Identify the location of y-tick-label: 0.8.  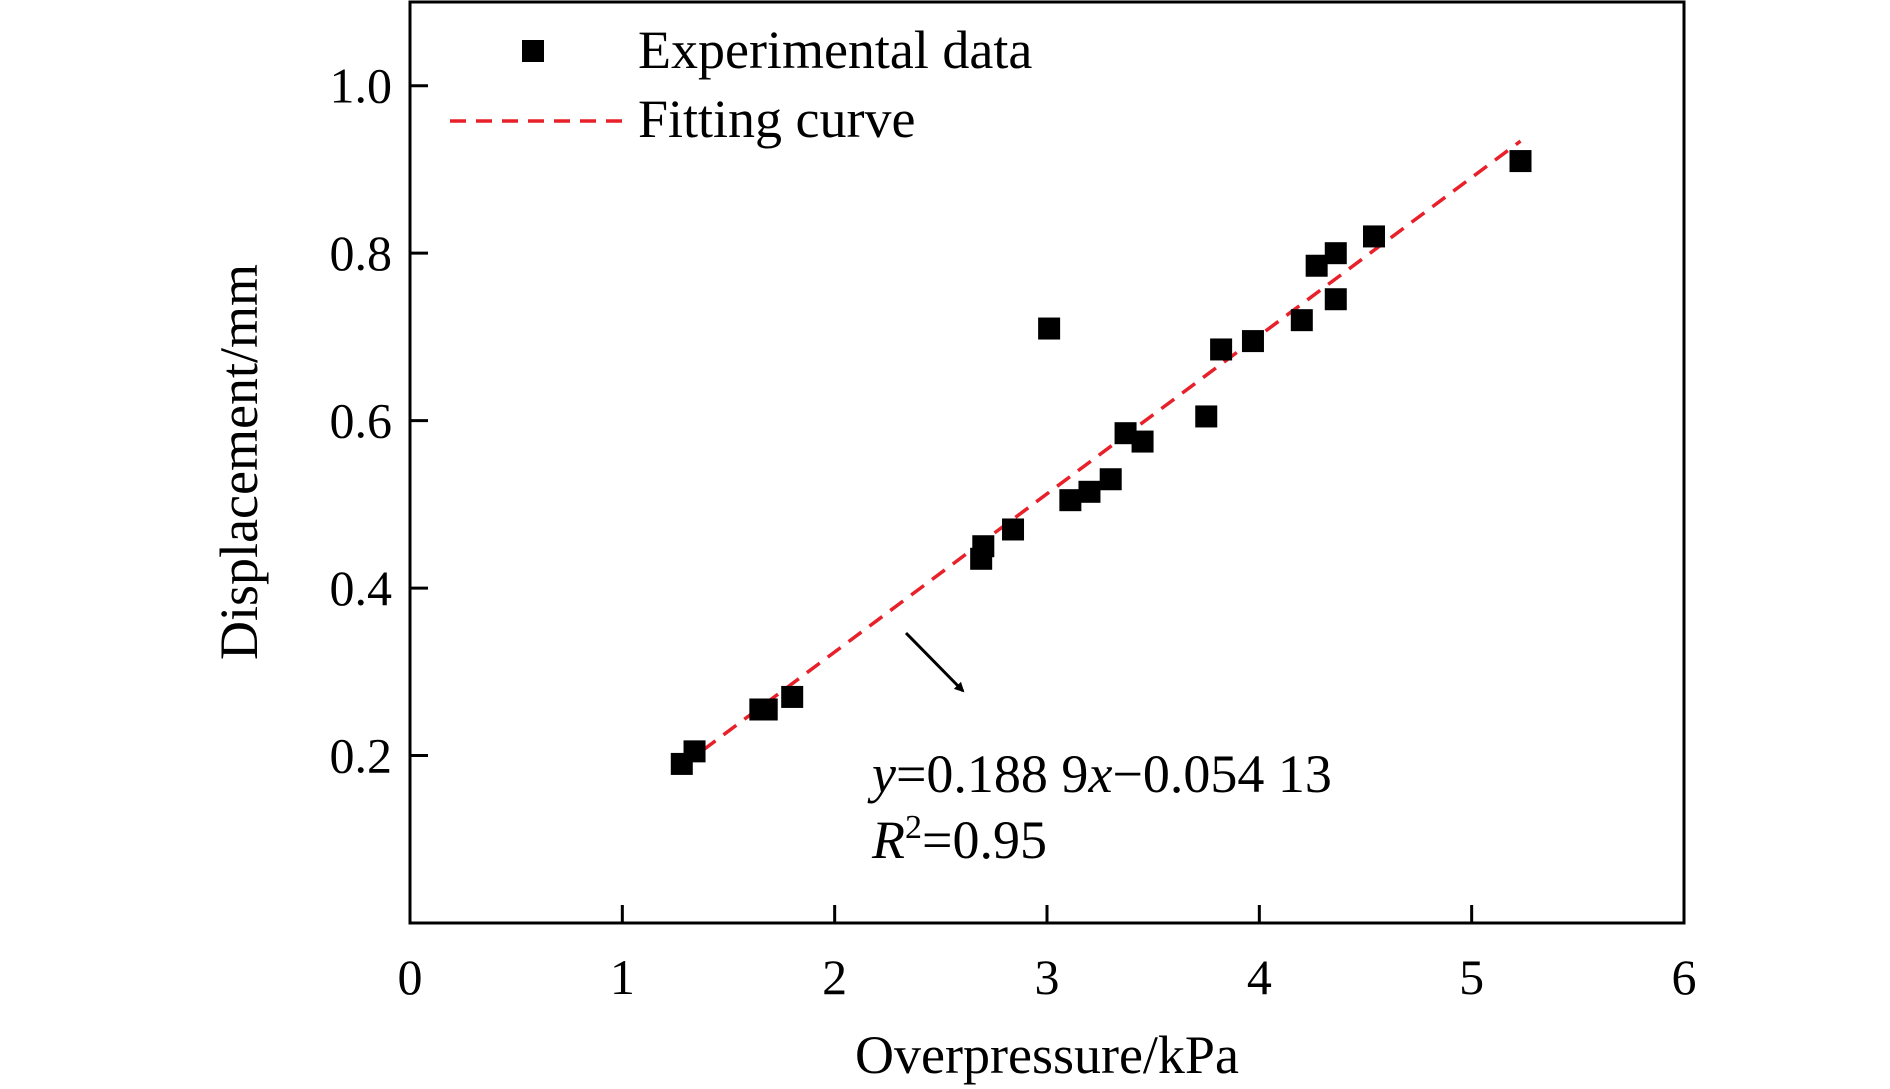
(361, 253).